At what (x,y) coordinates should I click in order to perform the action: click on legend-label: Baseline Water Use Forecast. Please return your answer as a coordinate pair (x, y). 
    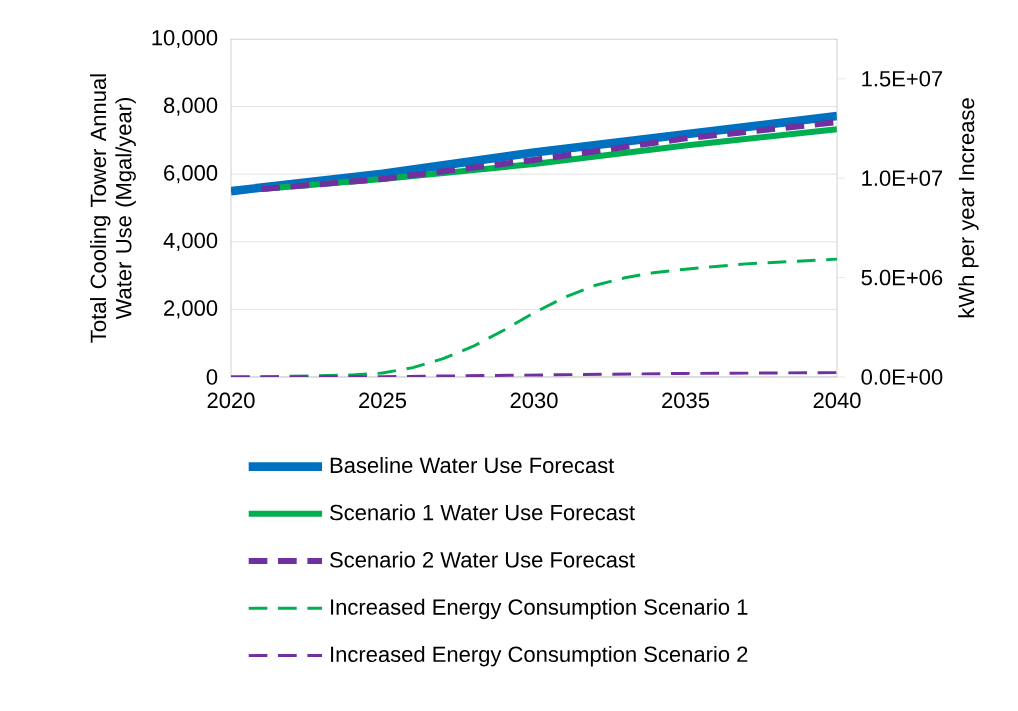
    Looking at the image, I should click on (472, 465).